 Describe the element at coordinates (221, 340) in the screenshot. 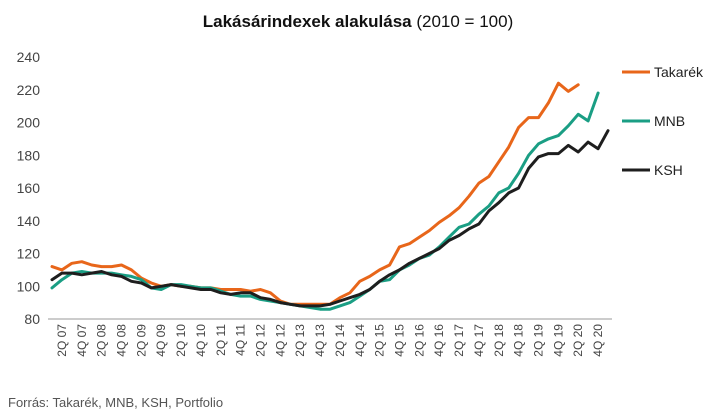

I see `x-tick-label: 2Q 11` at that location.